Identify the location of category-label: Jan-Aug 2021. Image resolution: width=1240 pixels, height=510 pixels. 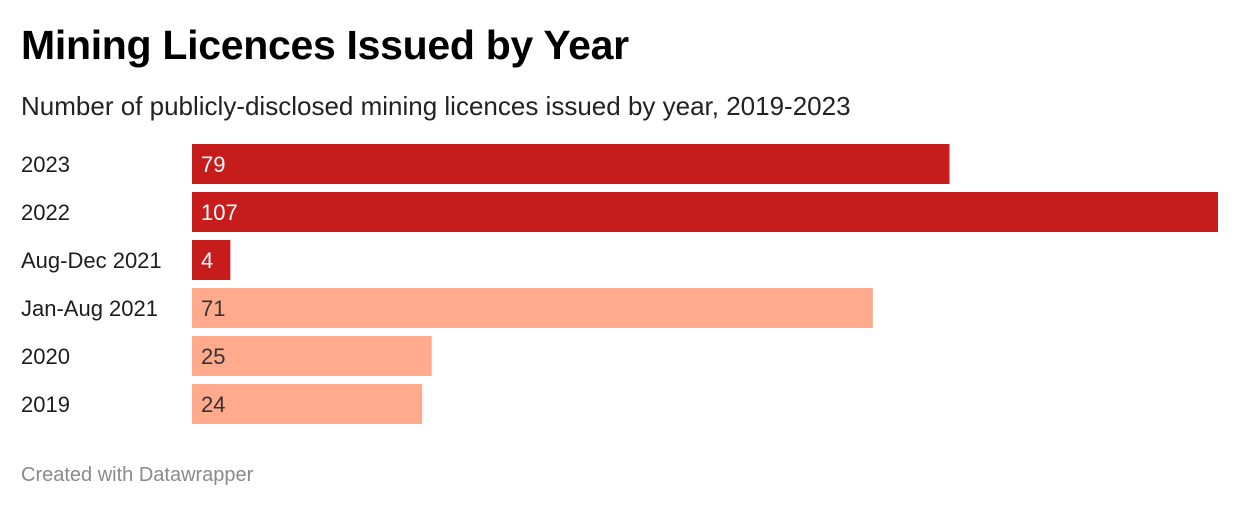
(89, 308).